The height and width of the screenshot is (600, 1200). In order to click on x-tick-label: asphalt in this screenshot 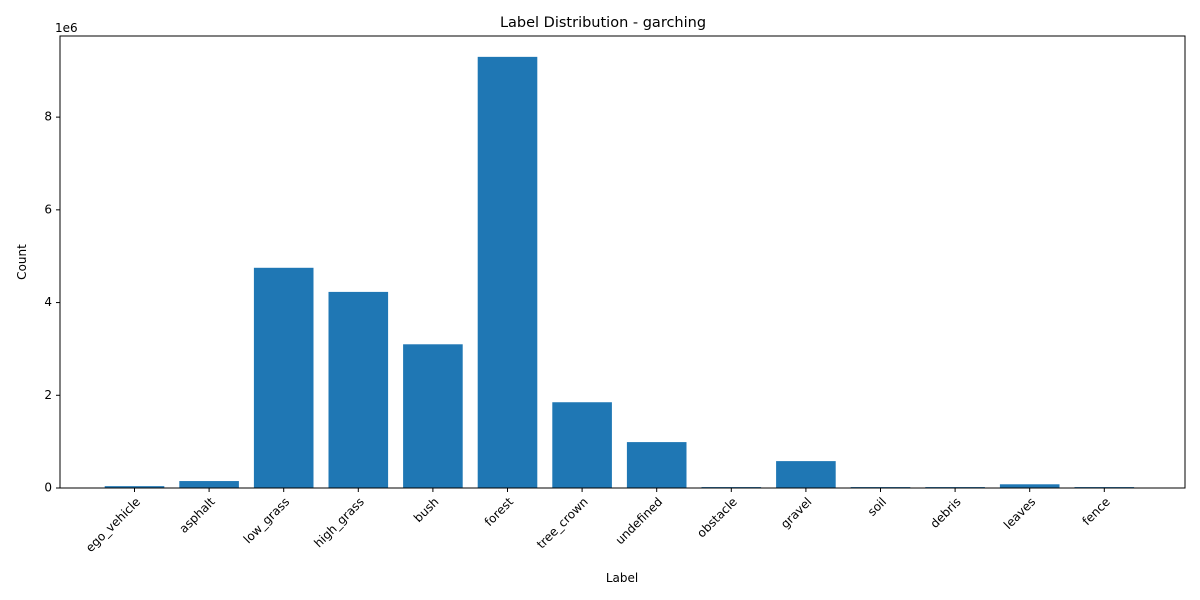, I will do `click(197, 514)`.